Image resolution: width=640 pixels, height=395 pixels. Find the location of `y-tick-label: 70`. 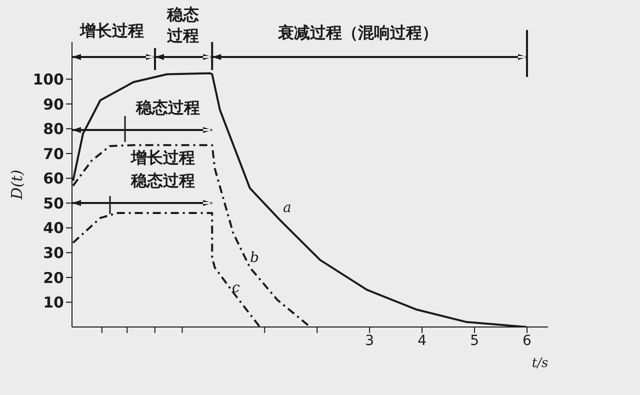

y-tick-label: 70 is located at coordinates (53, 153).